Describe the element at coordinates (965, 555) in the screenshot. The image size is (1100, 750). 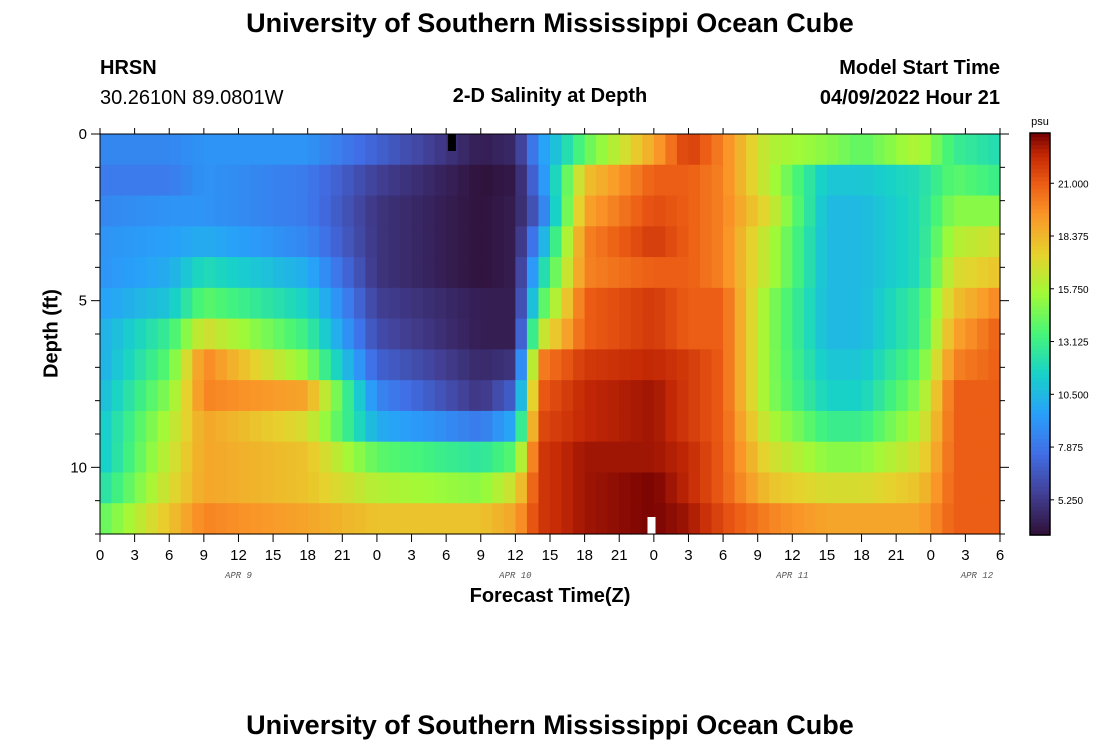
I see `x-tick-label: 3` at that location.